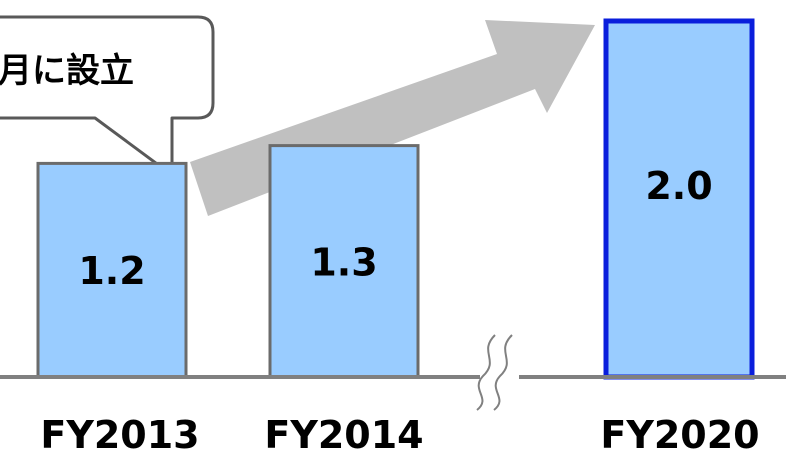  I want to click on value-label-fy2014: 1.3, so click(343, 262).